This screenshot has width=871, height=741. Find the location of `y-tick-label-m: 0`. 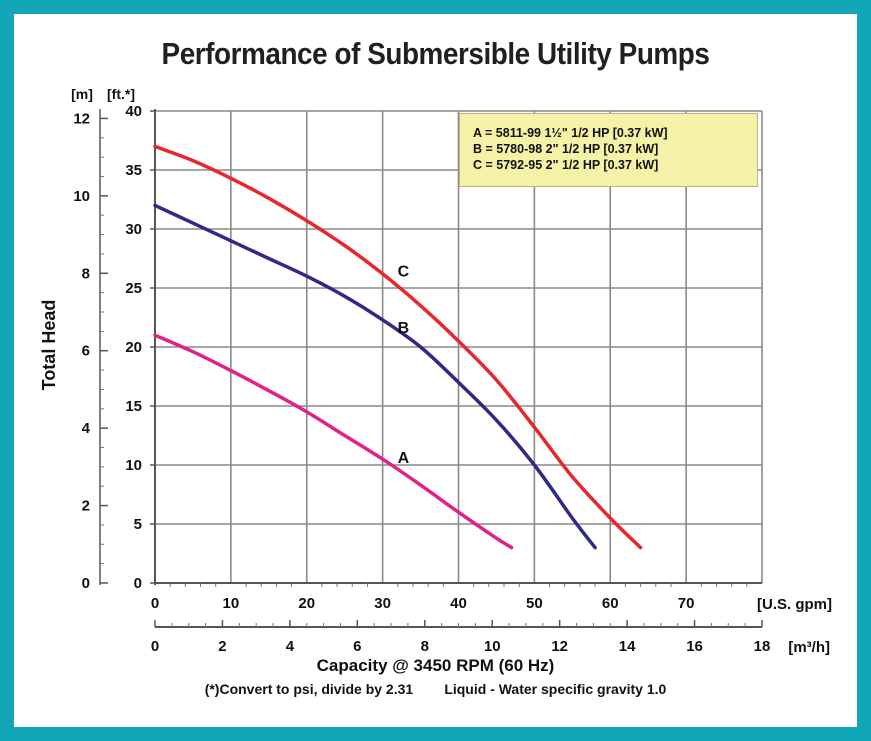

y-tick-label-m: 0 is located at coordinates (86, 583).